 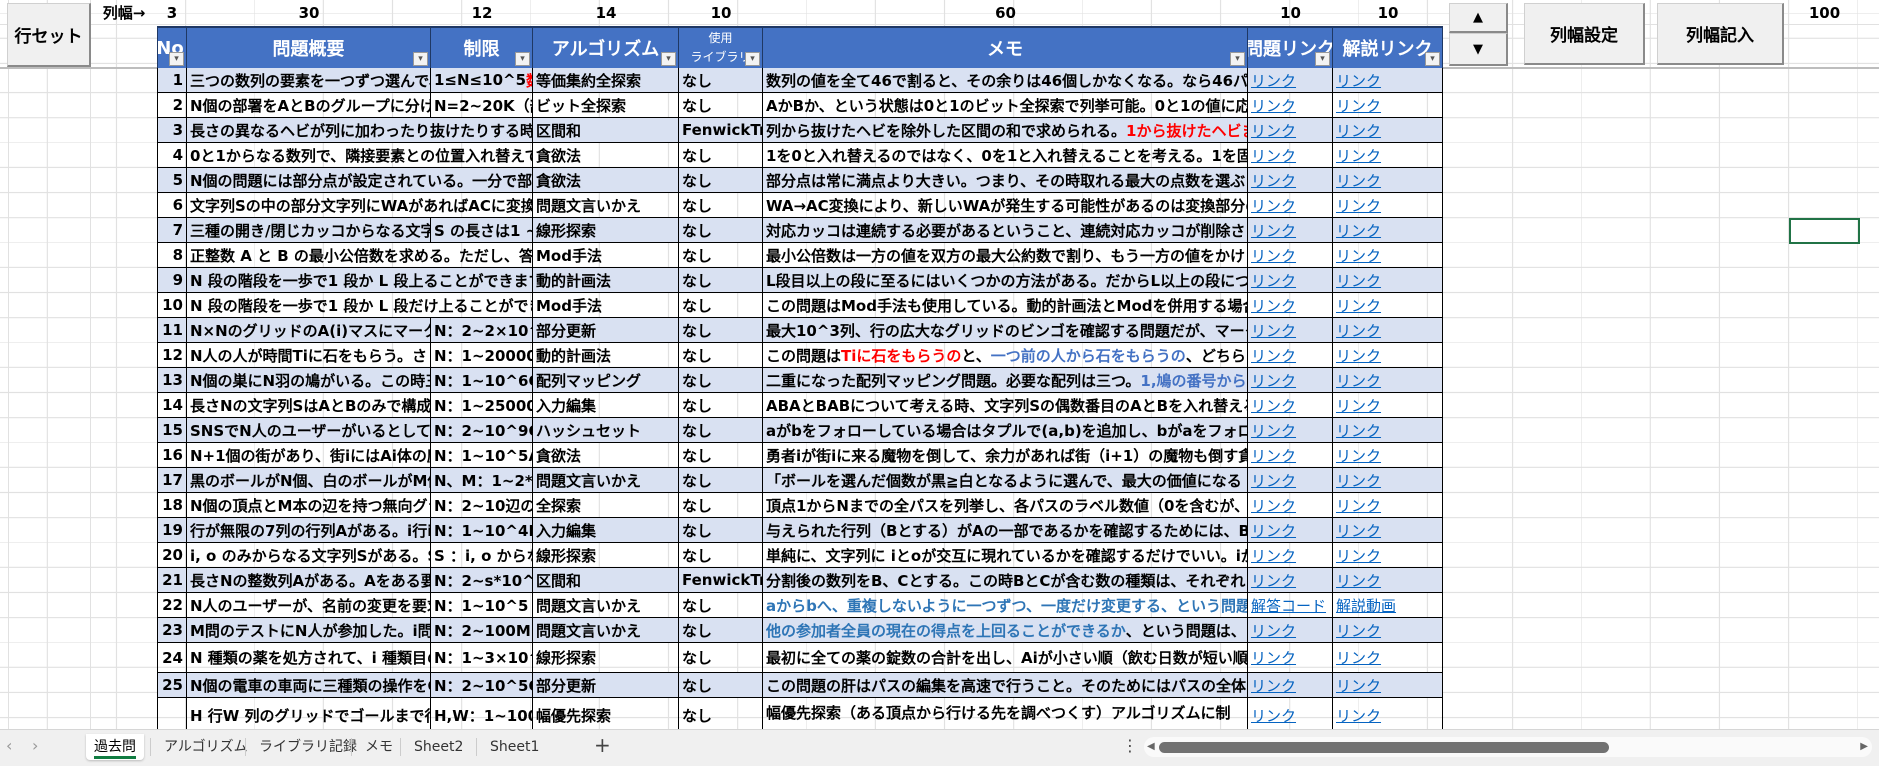 I want to click on algorithm-cell: 線形探索, so click(x=606, y=555).